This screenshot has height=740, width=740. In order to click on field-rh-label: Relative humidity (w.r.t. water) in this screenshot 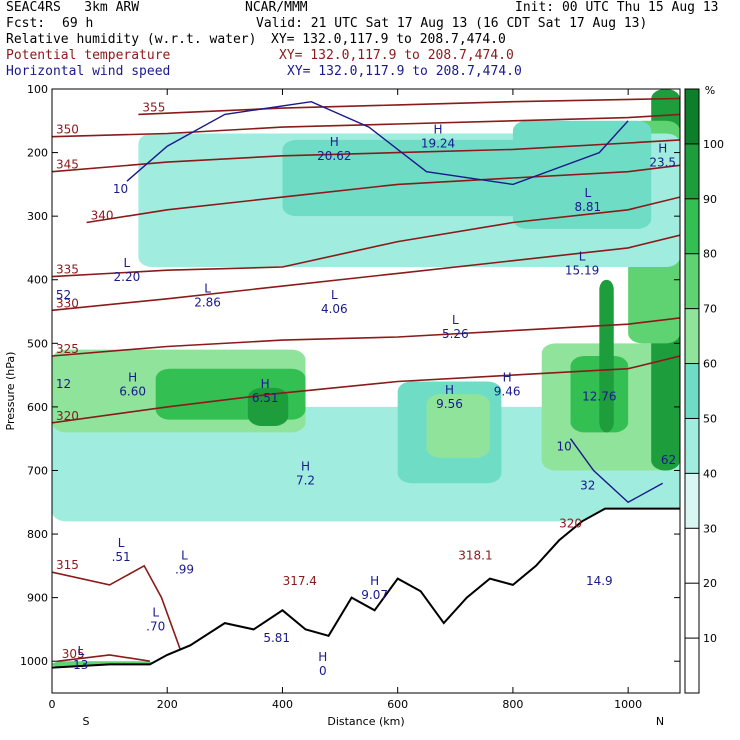, I will do `click(131, 39)`.